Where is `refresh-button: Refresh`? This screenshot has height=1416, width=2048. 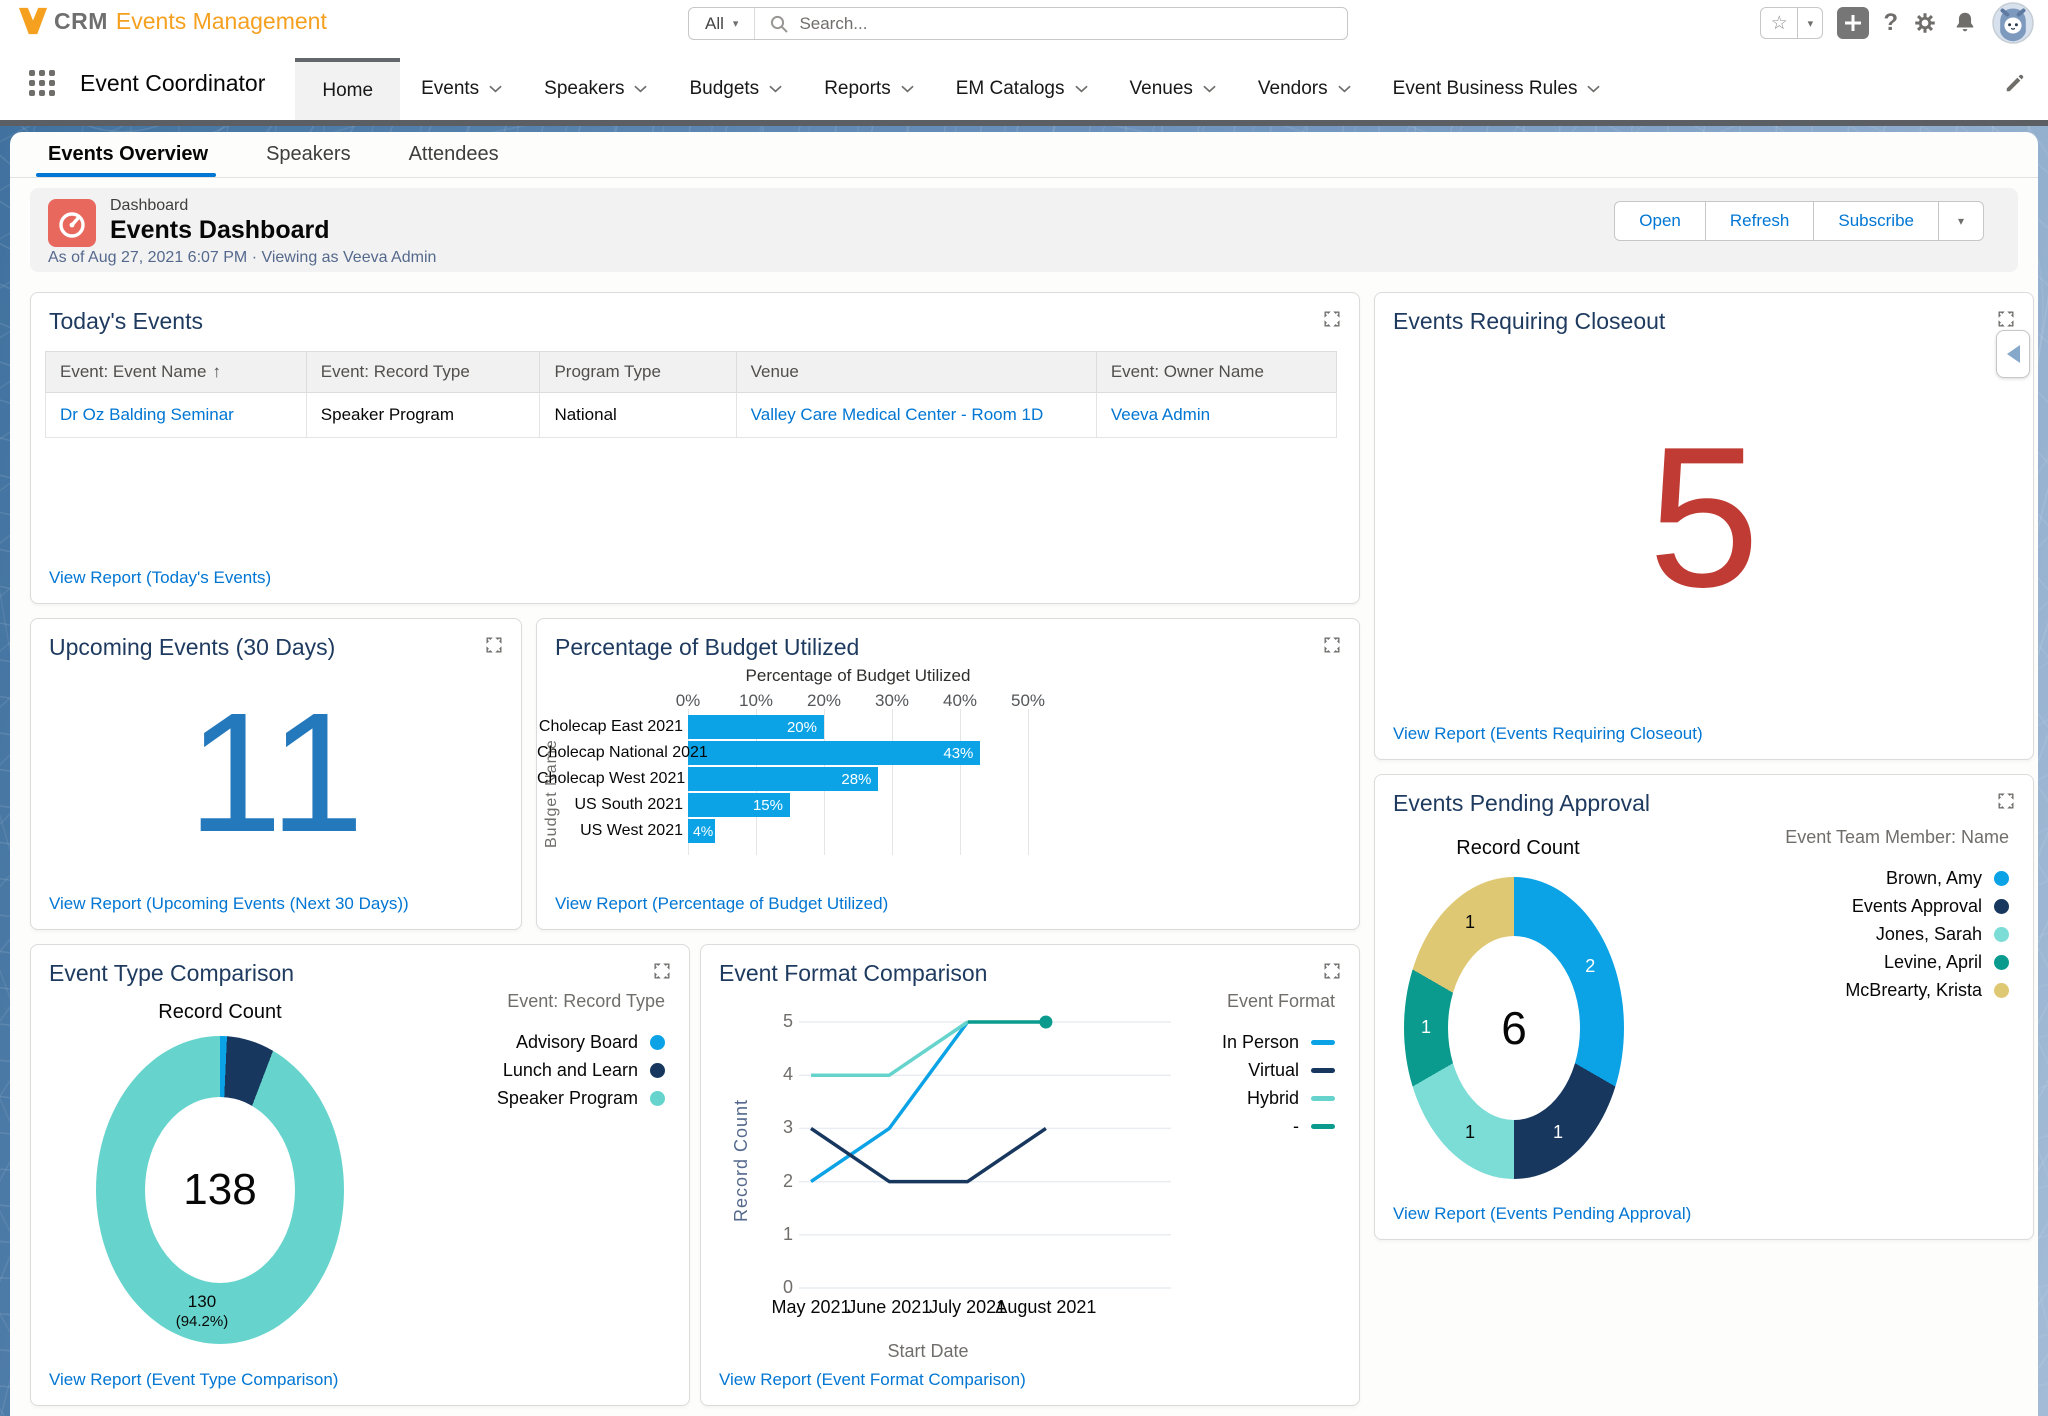
refresh-button: Refresh is located at coordinates (1759, 221).